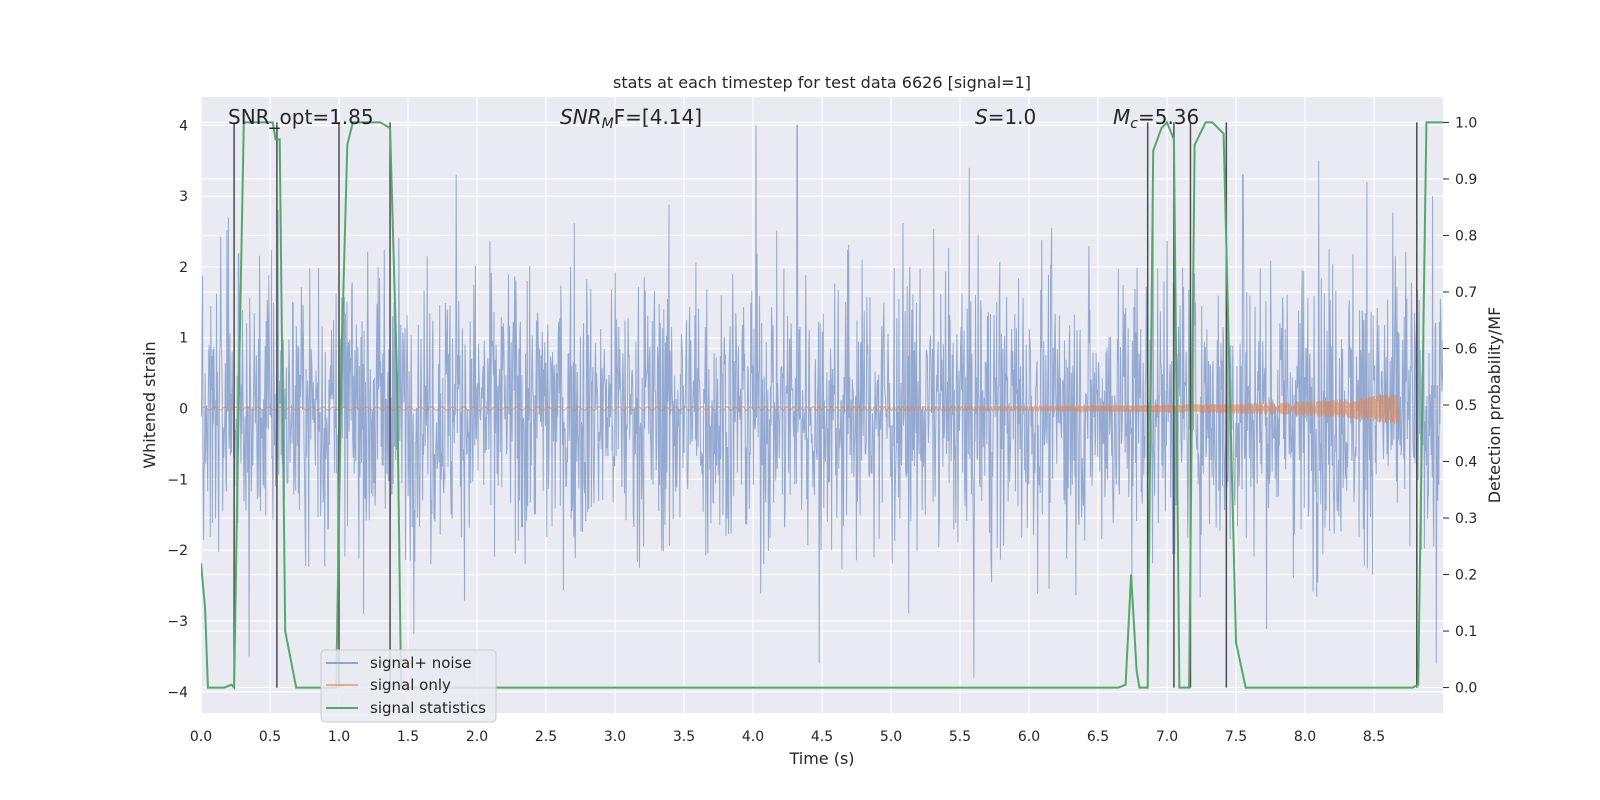  Describe the element at coordinates (1494, 405) in the screenshot. I see `y-axis-label-right: Detection probability/MF` at that location.